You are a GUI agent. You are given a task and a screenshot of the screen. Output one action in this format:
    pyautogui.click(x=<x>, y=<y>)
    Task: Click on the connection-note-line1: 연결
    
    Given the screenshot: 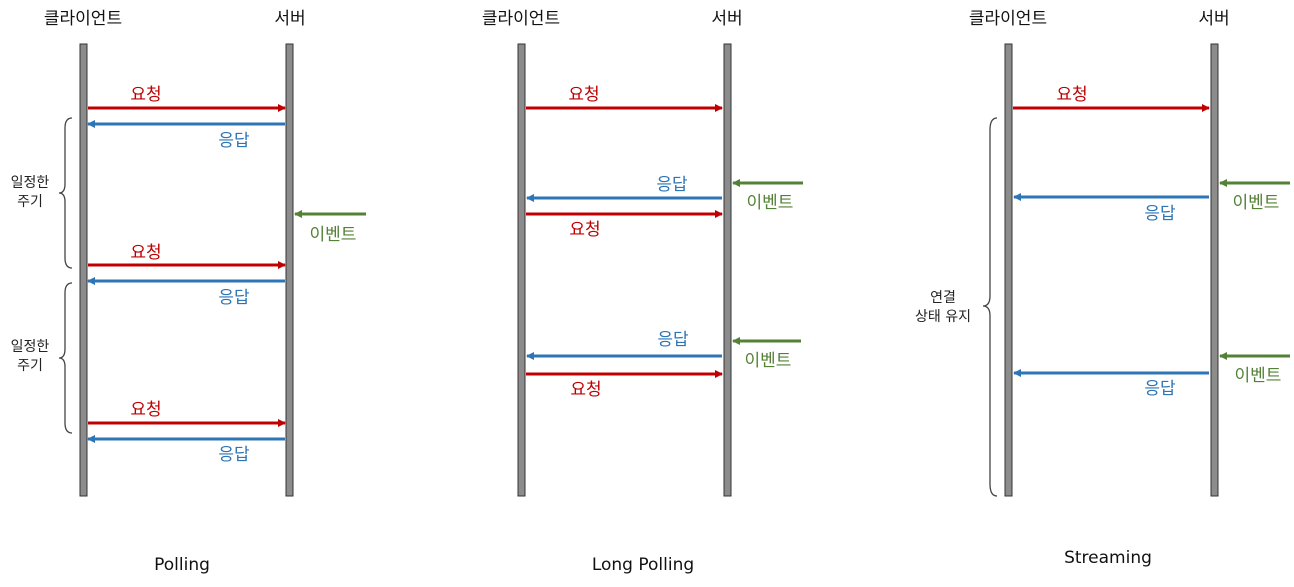 What is the action you would take?
    pyautogui.click(x=943, y=298)
    